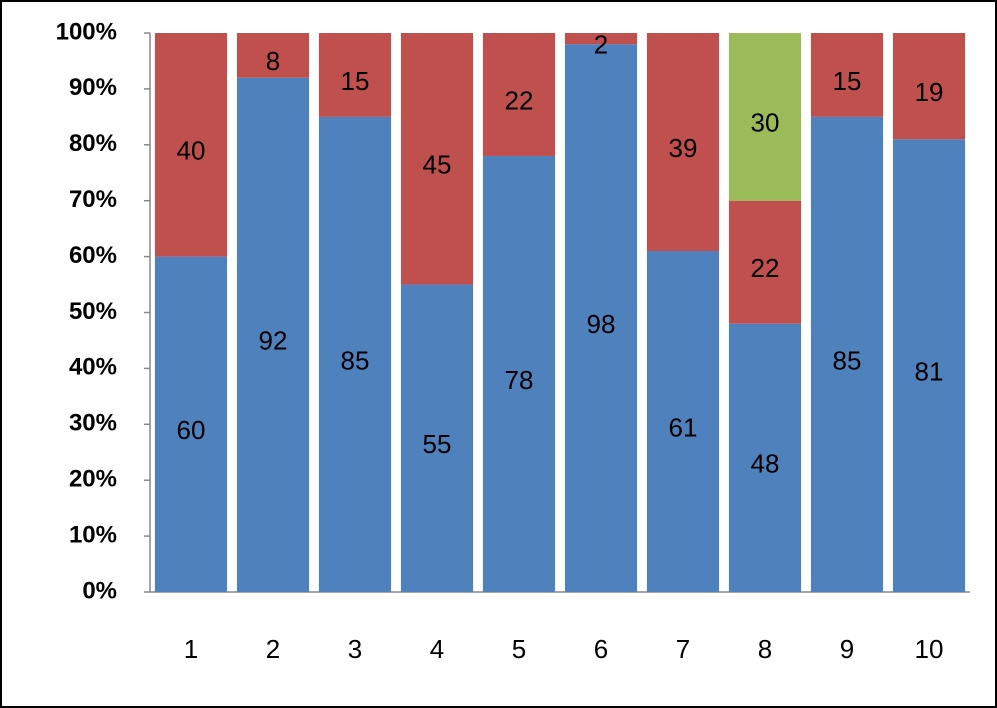  What do you see at coordinates (519, 649) in the screenshot?
I see `x-tick-label: 5` at bounding box center [519, 649].